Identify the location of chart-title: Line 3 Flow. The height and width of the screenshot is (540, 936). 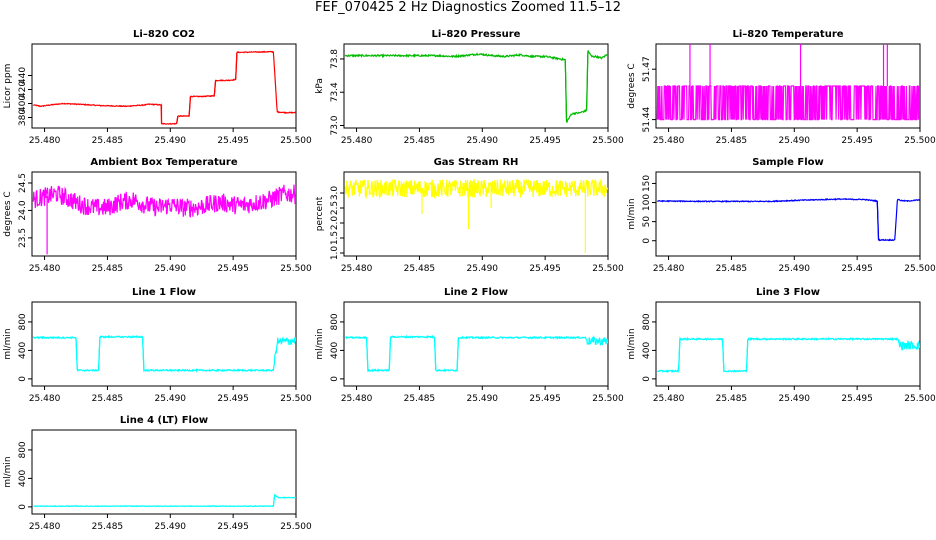
(788, 292).